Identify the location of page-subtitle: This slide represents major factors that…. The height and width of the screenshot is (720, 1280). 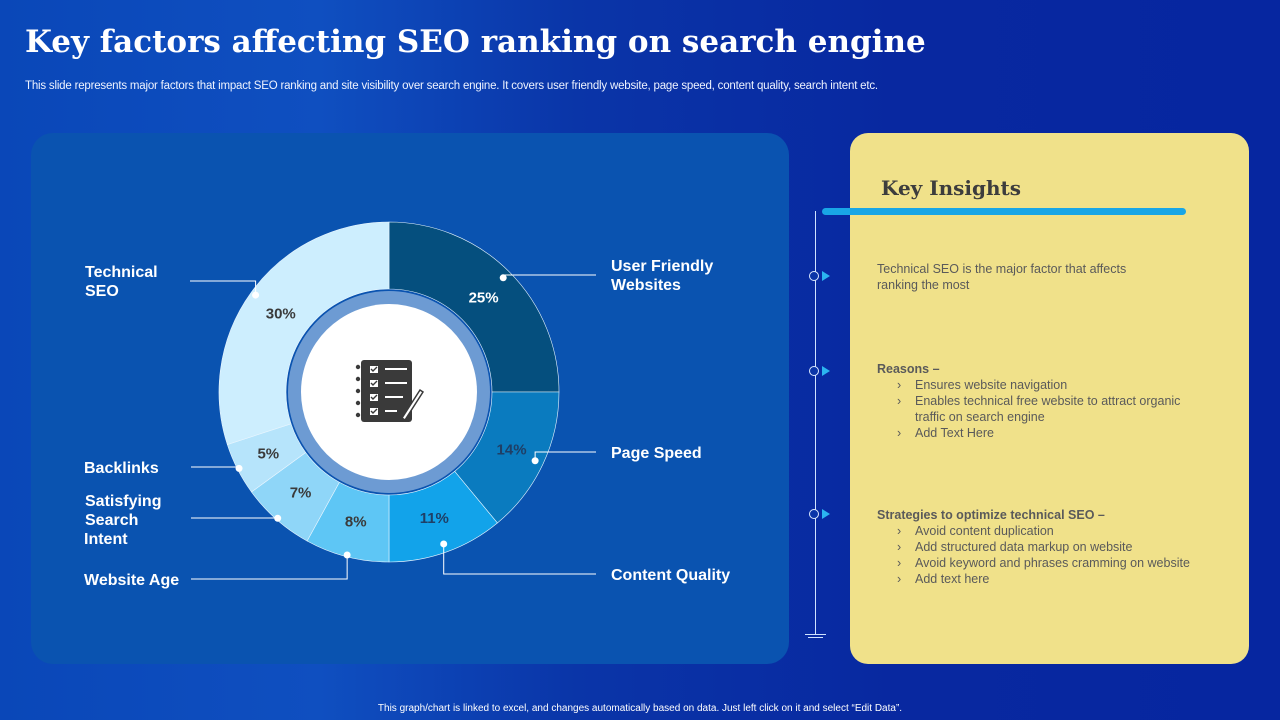
(451, 86).